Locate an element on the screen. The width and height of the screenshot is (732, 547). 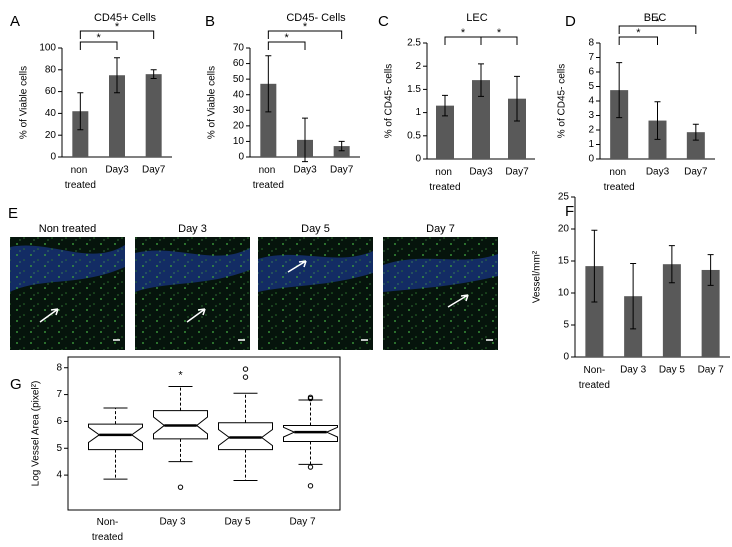
y-axis-label: Log Vessel Area (pixel²) is located at coordinates (36, 434).